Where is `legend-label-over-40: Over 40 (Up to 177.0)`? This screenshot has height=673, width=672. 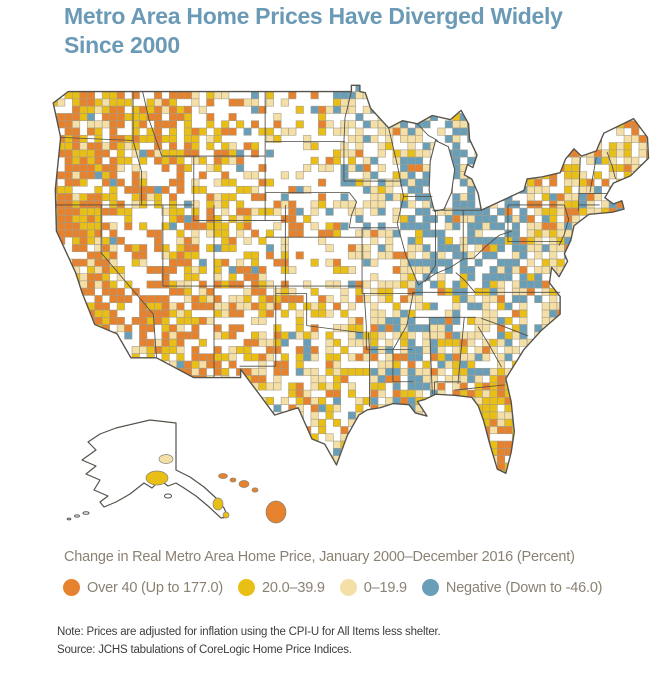 legend-label-over-40: Over 40 (Up to 177.0) is located at coordinates (155, 587).